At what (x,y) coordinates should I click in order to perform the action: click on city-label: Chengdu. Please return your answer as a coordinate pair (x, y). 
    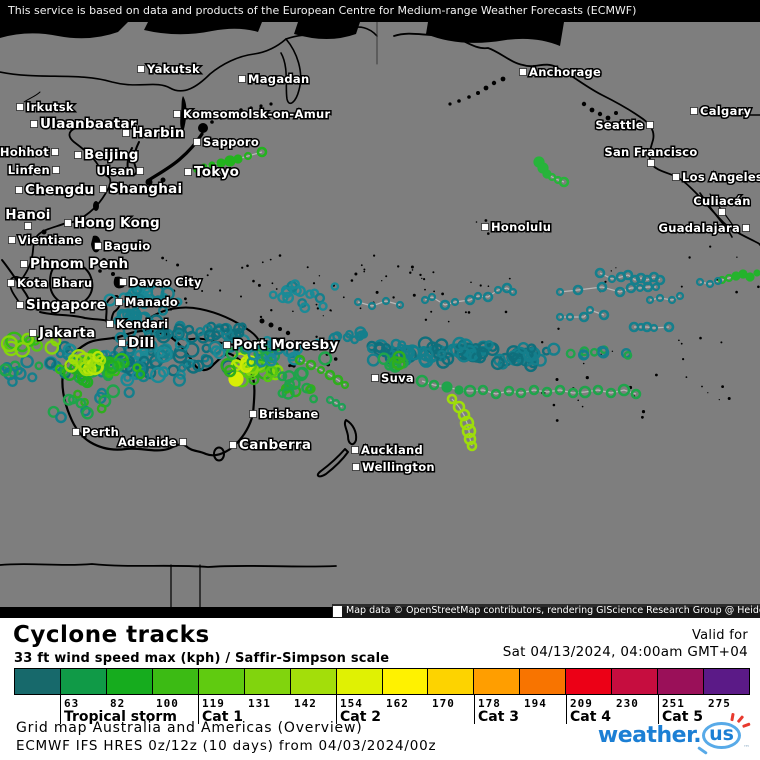
    Looking at the image, I should click on (59, 190).